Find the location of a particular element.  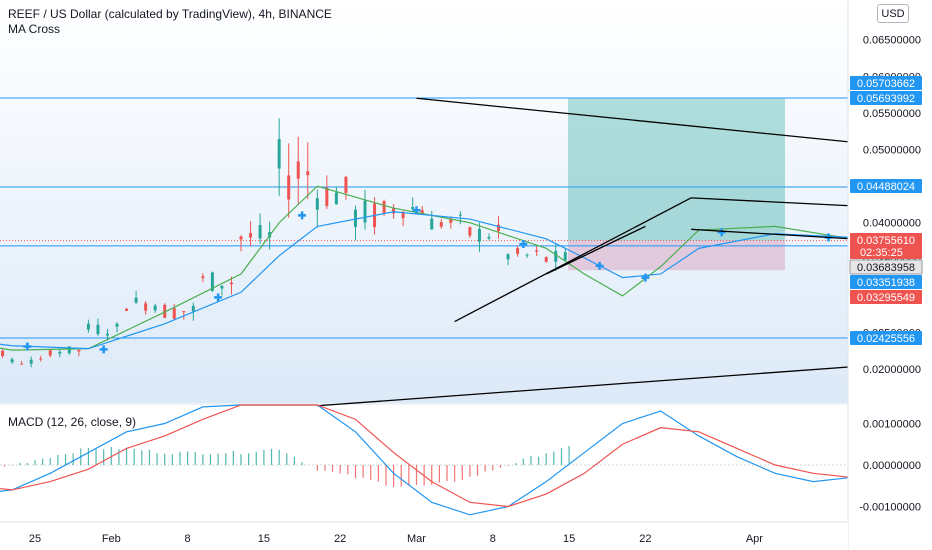

time-axis-bg is located at coordinates (424, 536).